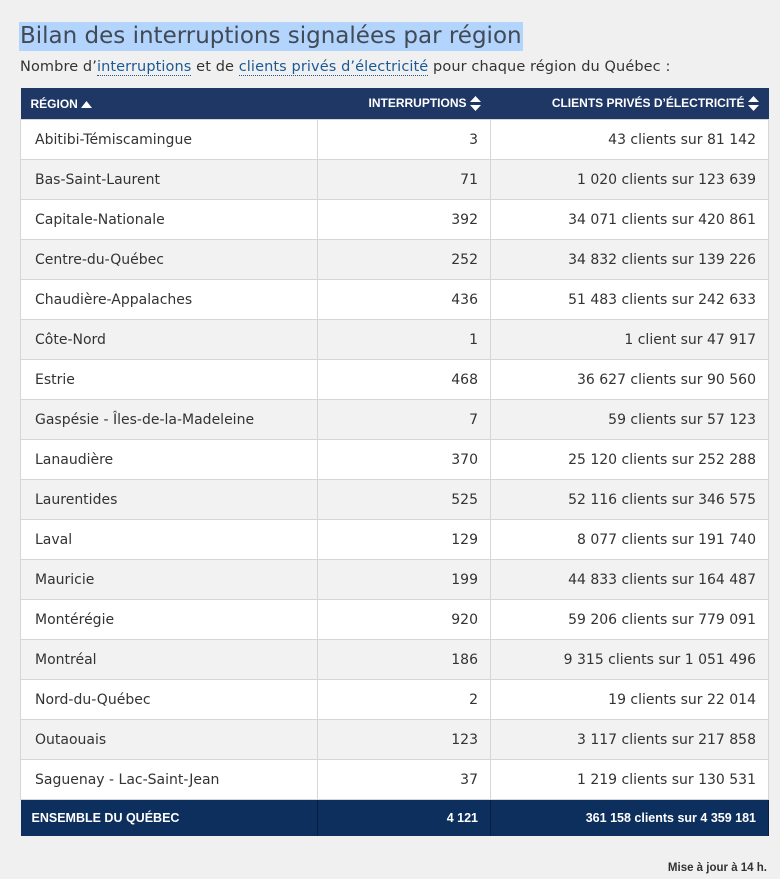  I want to click on clients-cell: 1 020 clients sur 123 639, so click(629, 179).